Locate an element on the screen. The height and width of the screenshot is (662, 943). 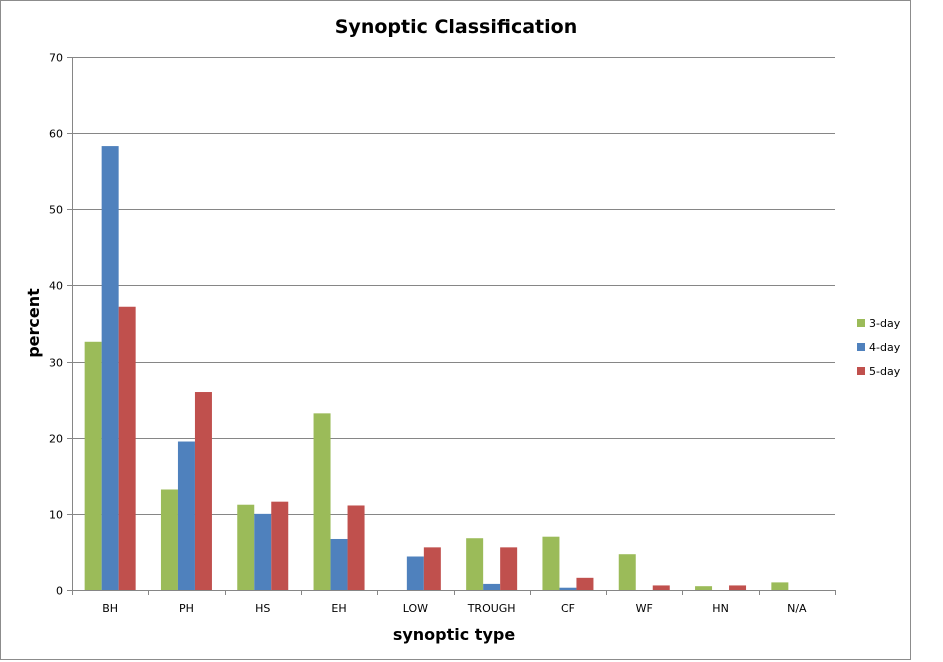
bar-3-day-WF is located at coordinates (627, 572).